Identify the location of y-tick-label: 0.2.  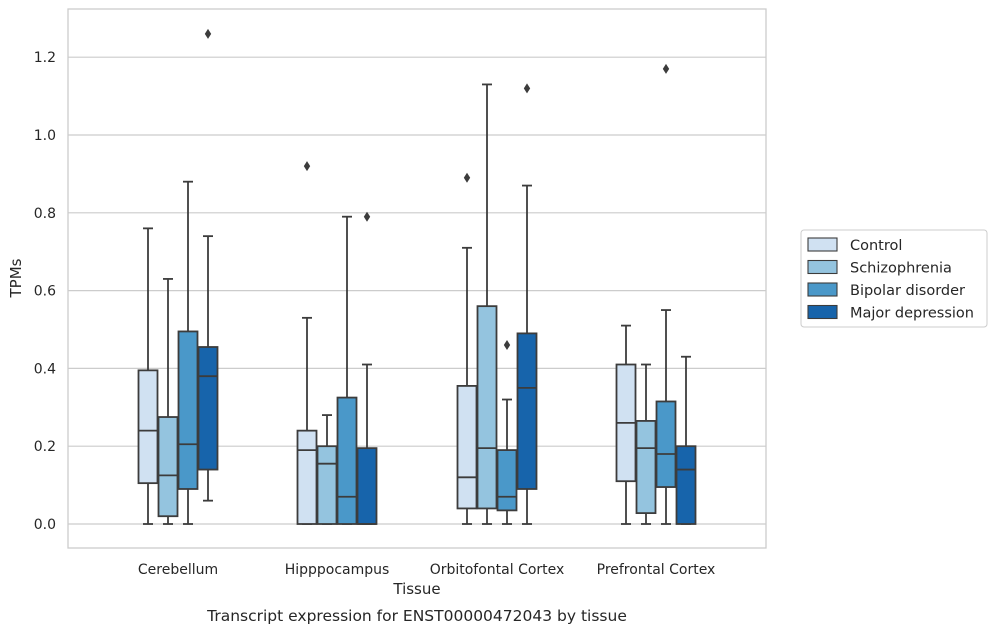
(45, 447).